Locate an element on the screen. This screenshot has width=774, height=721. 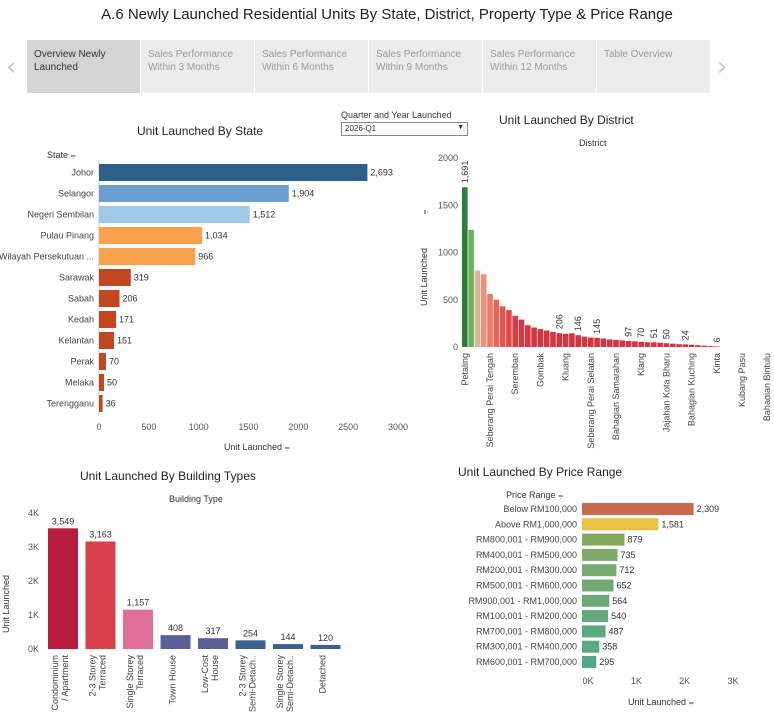
data-label: 6 is located at coordinates (717, 339).